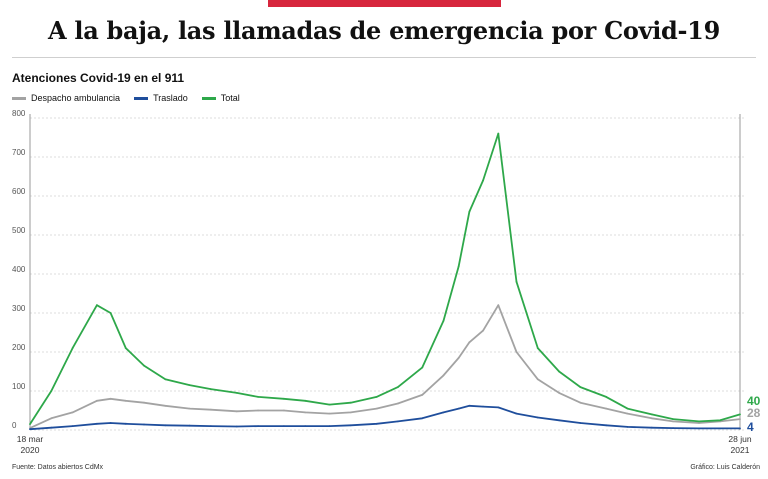 Image resolution: width=768 pixels, height=479 pixels. Describe the element at coordinates (30, 450) in the screenshot. I see `x-start-label-year: 2020` at that location.